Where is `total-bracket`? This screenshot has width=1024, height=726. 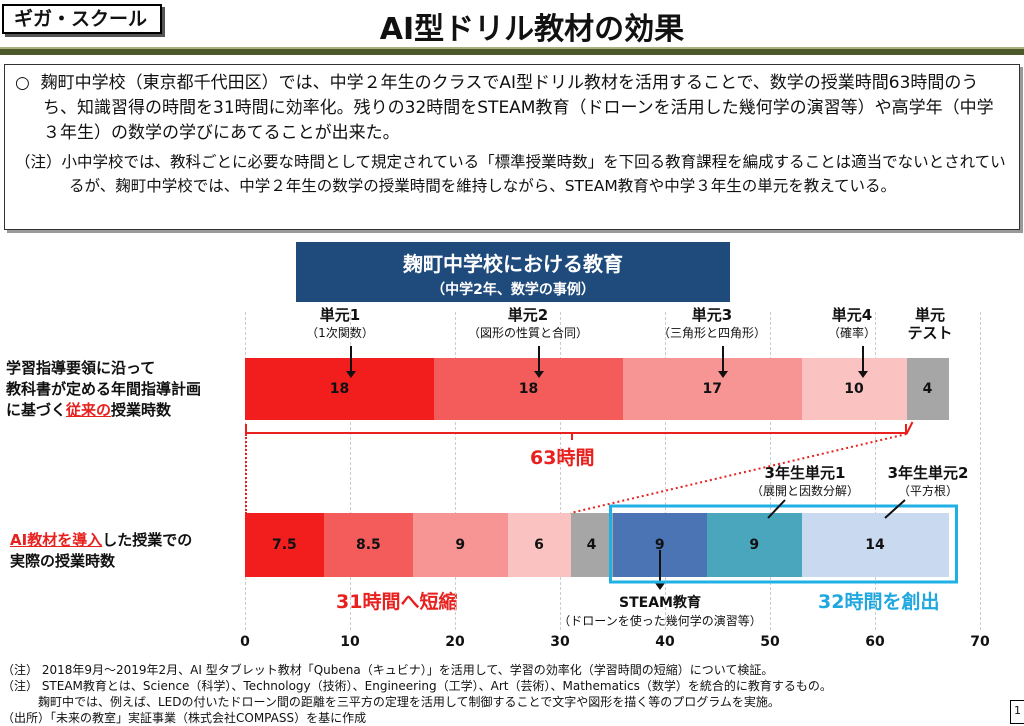
total-bracket is located at coordinates (576, 429).